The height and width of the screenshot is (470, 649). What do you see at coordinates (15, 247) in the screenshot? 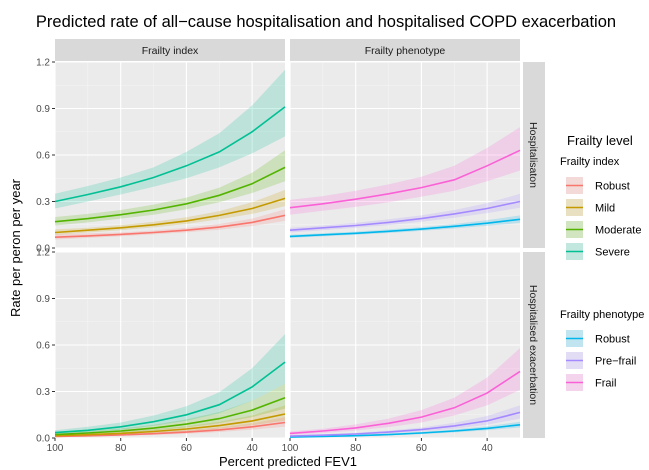
I see `y-axis-label: Rate per peron per year` at bounding box center [15, 247].